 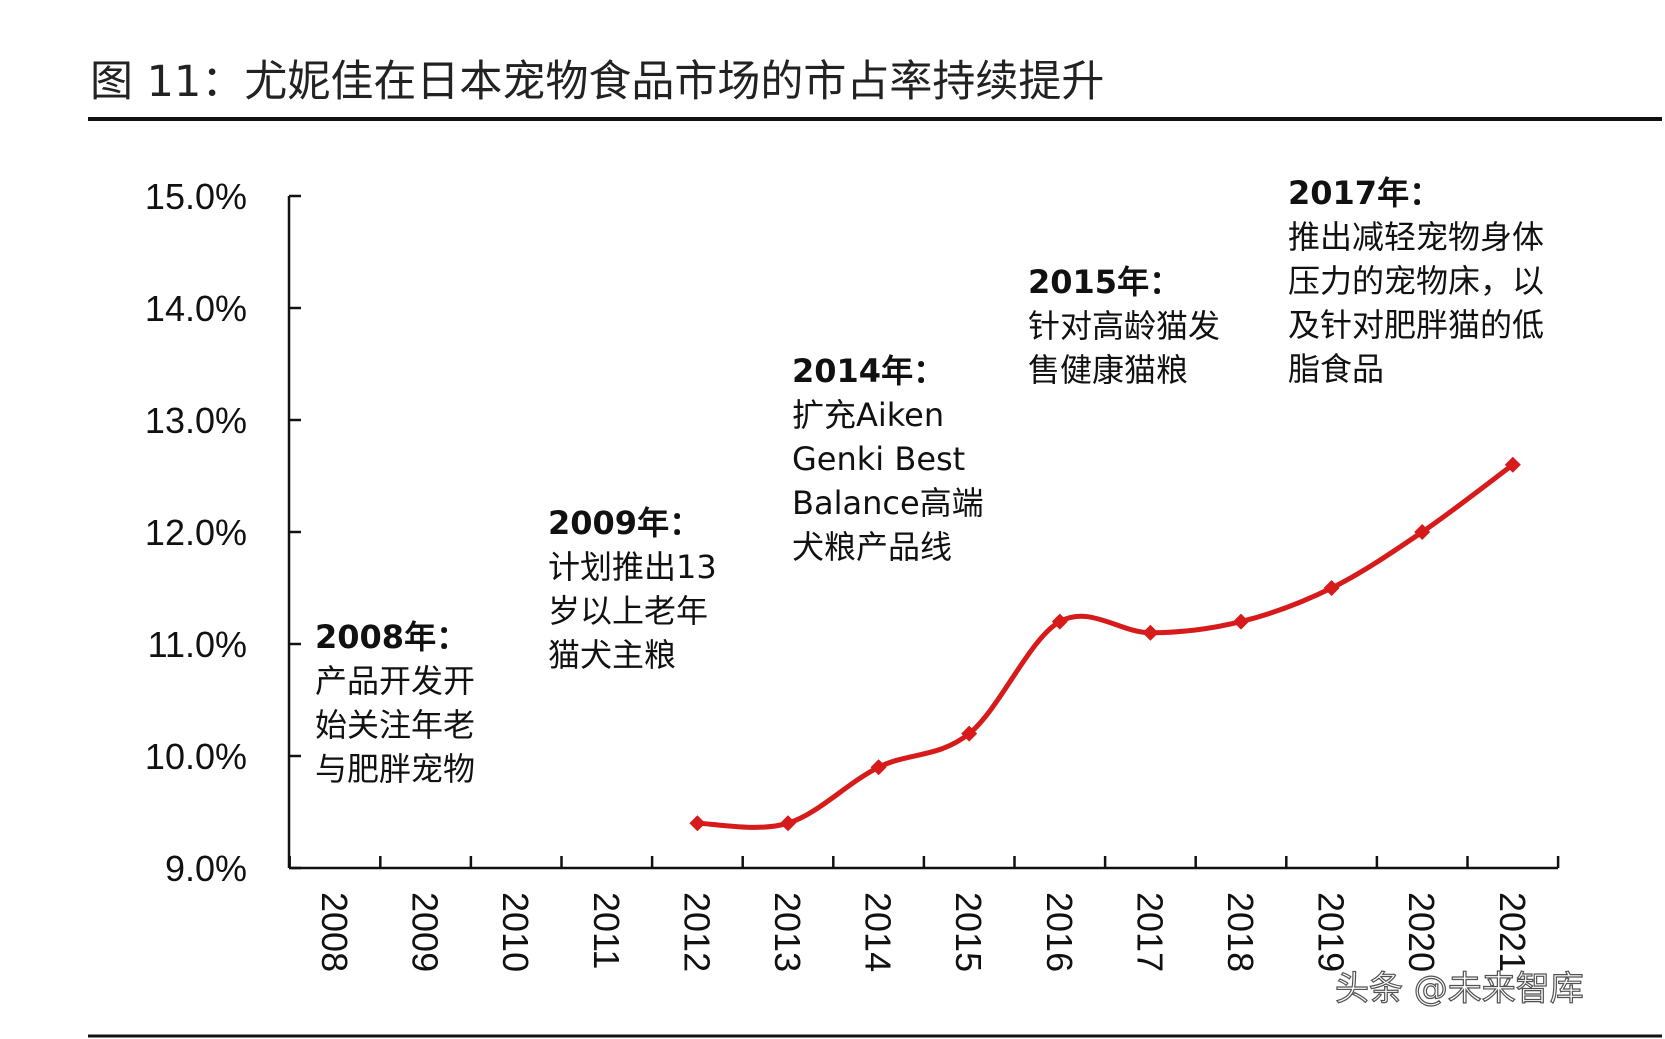 What do you see at coordinates (425, 932) in the screenshot?
I see `x-tick-label: 2009` at bounding box center [425, 932].